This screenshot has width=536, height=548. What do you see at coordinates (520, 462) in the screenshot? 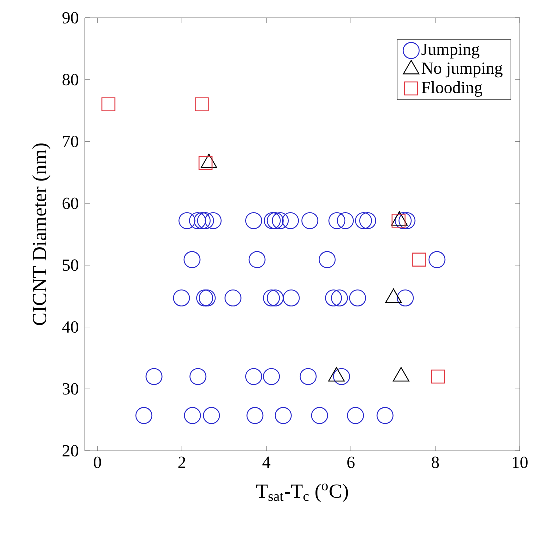
I see `x-tick-label: 10` at bounding box center [520, 462].